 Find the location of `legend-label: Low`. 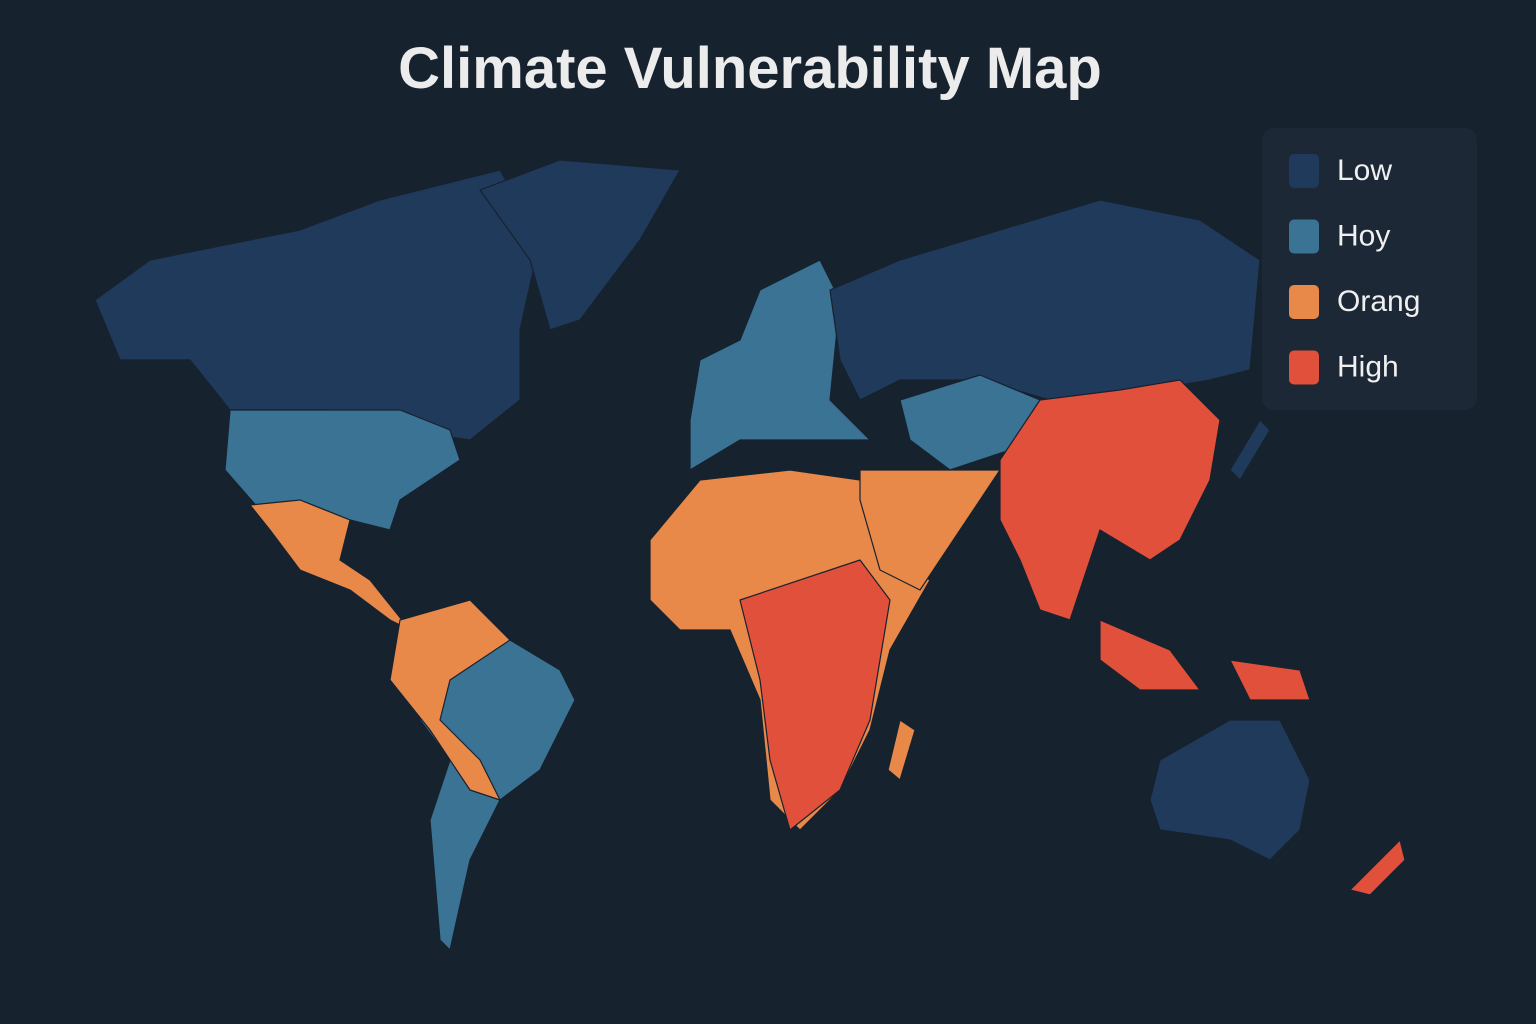

legend-label: Low is located at coordinates (1364, 170).